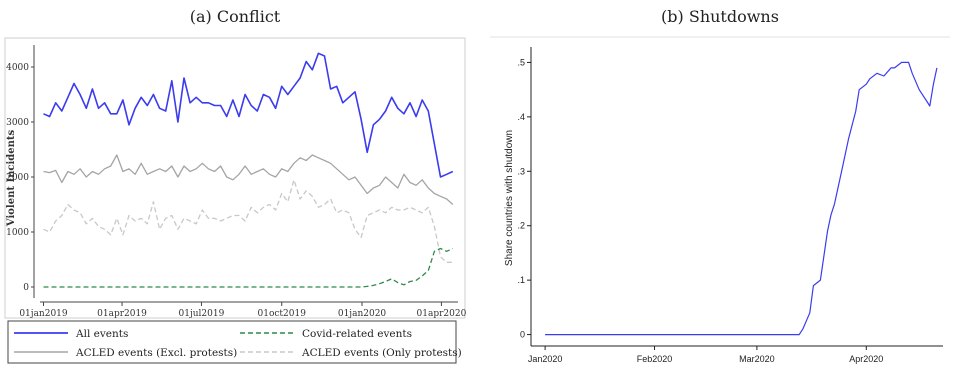 The height and width of the screenshot is (376, 955). I want to click on y-tick-label: 4000, so click(17, 68).